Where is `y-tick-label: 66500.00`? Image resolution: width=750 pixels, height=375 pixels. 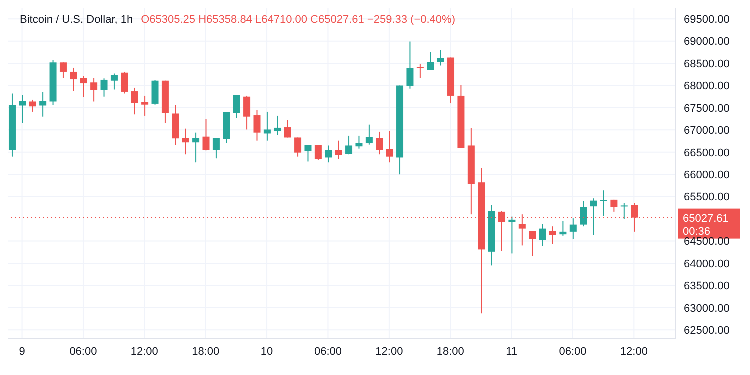
y-tick-label: 66500.00 is located at coordinates (707, 153).